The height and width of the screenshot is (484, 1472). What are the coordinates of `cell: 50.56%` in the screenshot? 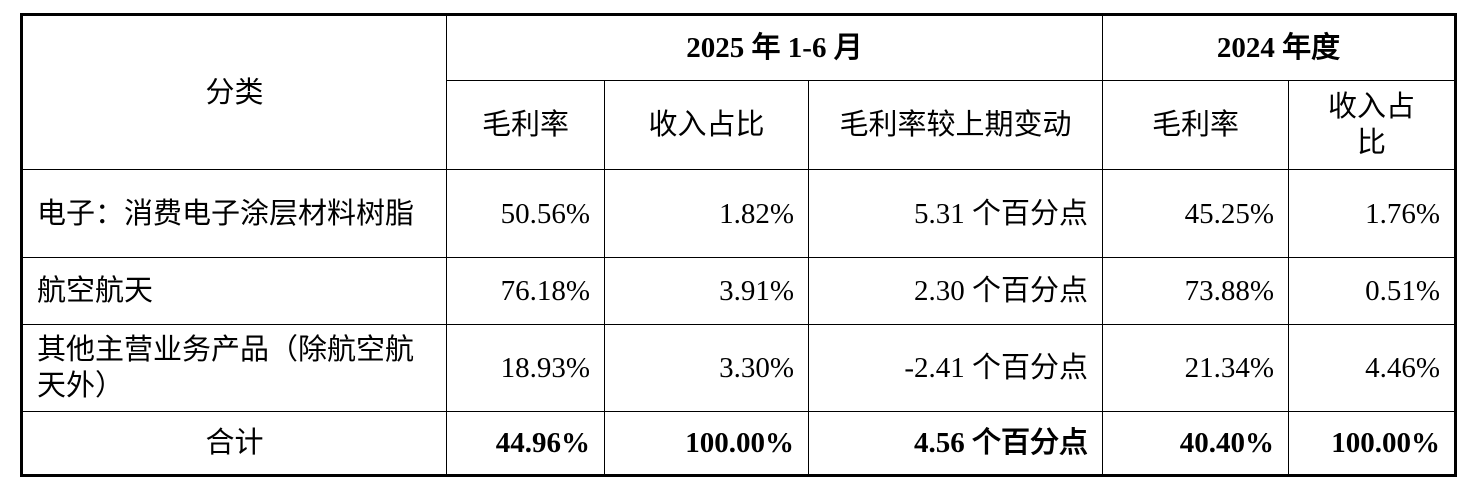 It's located at (525, 213).